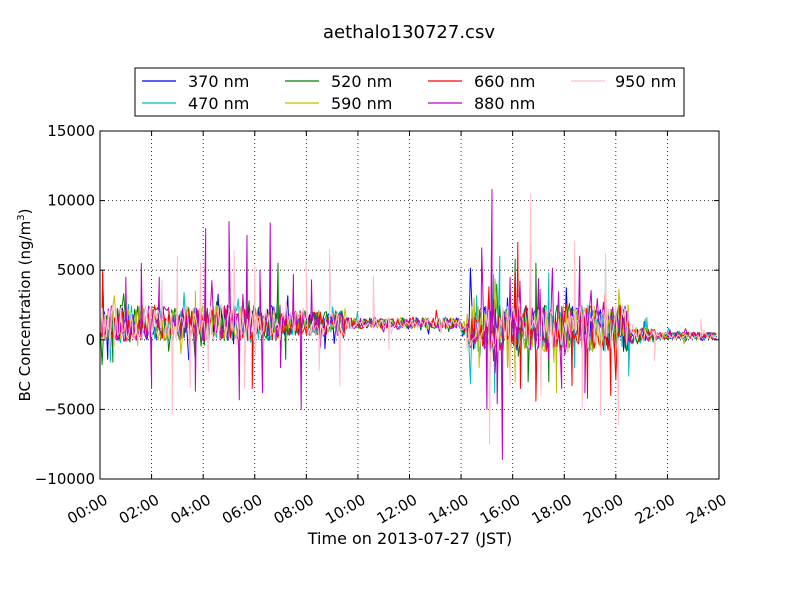  Describe the element at coordinates (504, 103) in the screenshot. I see `legend-label: 880 nm` at that location.